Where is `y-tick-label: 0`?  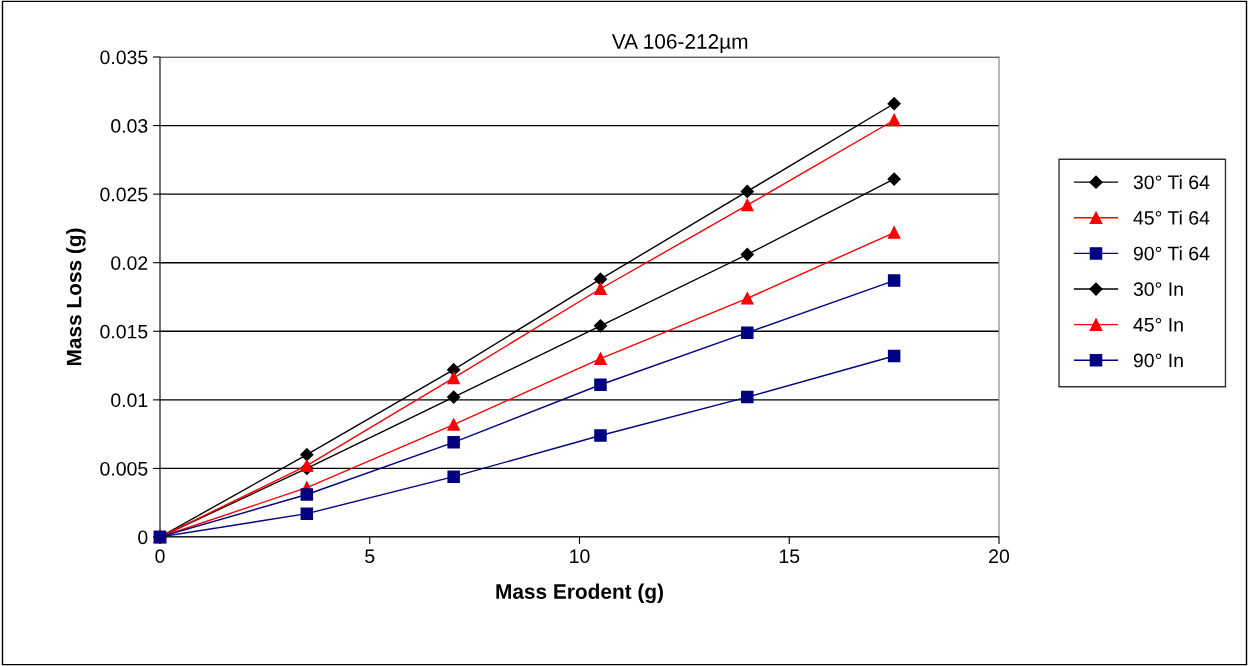 y-tick-label: 0 is located at coordinates (143, 537).